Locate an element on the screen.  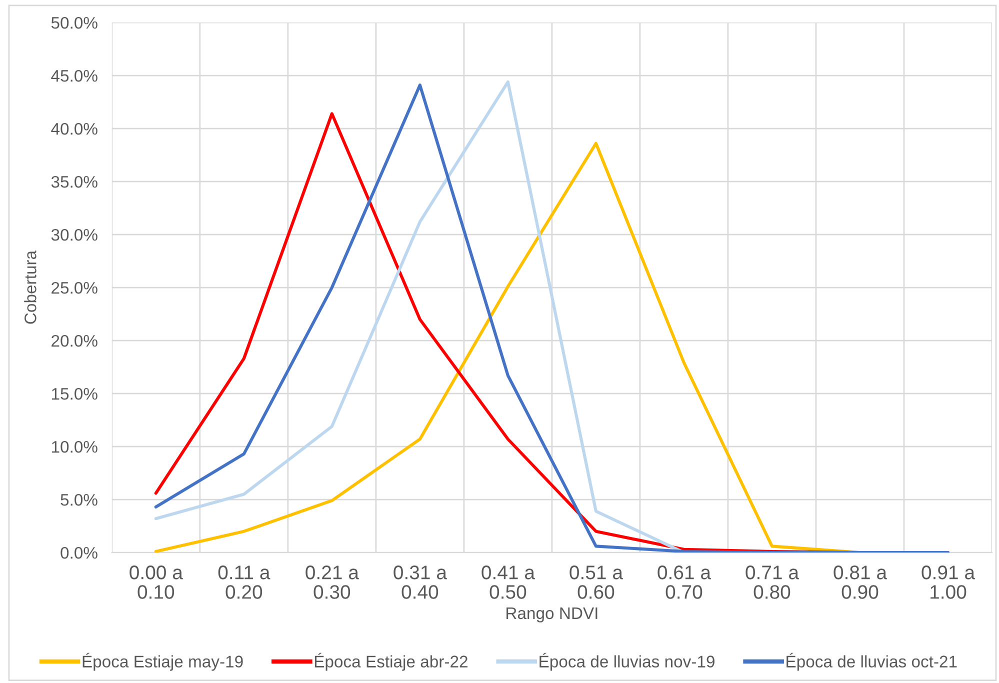
y-axis-title: Cobertura is located at coordinates (30, 287).